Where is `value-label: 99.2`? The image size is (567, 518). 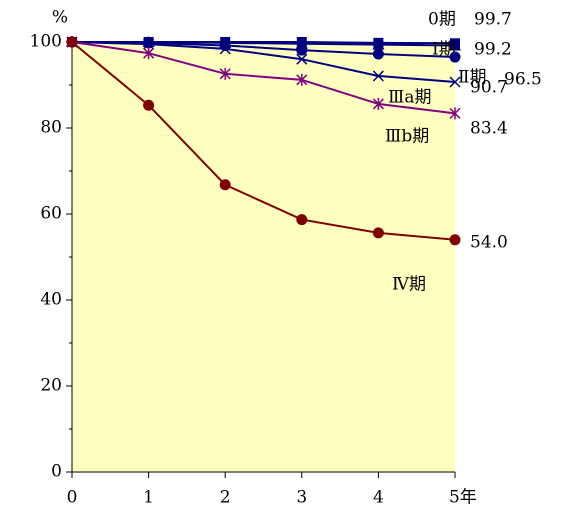
value-label: 99.2 is located at coordinates (493, 50).